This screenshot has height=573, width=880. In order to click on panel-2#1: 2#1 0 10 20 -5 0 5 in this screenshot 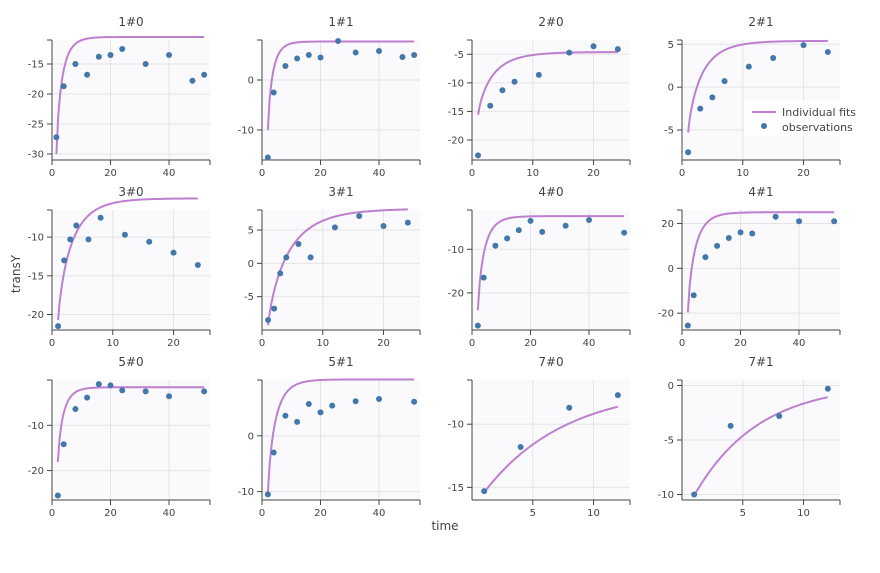, I will do `click(752, 97)`.